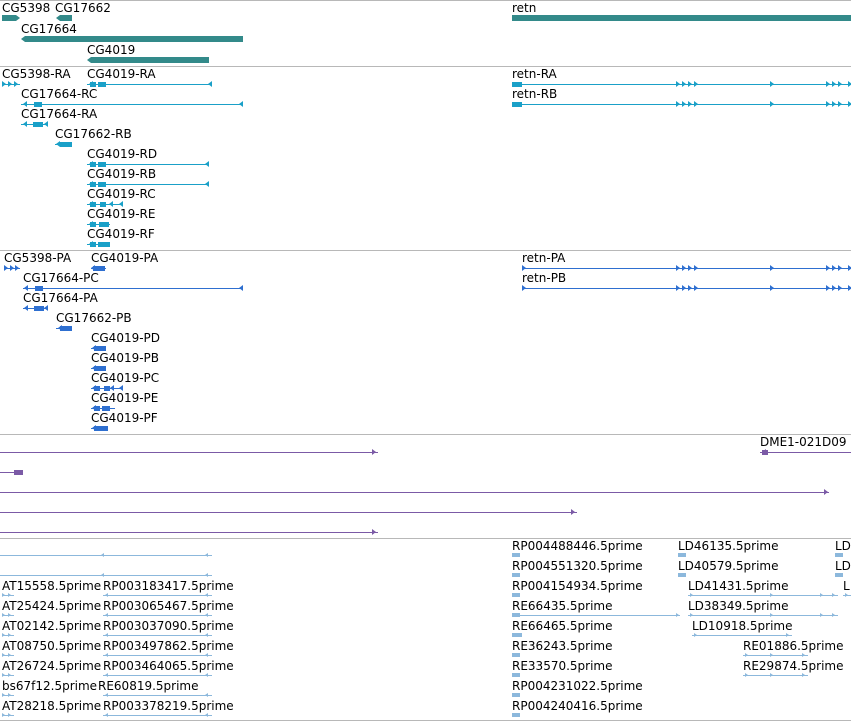 The image size is (851, 722). What do you see at coordinates (168, 606) in the screenshot?
I see `est-label: RP003065467.5prime` at bounding box center [168, 606].